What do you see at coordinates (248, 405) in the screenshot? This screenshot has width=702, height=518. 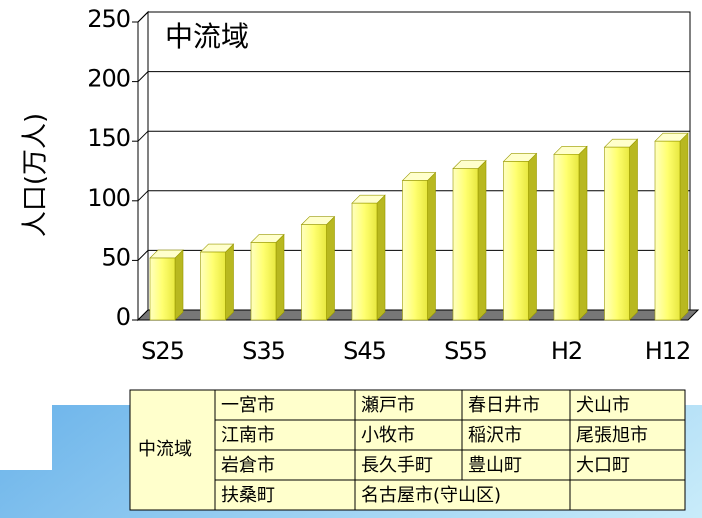 I see `table-cell-text: 一宮市` at bounding box center [248, 405].